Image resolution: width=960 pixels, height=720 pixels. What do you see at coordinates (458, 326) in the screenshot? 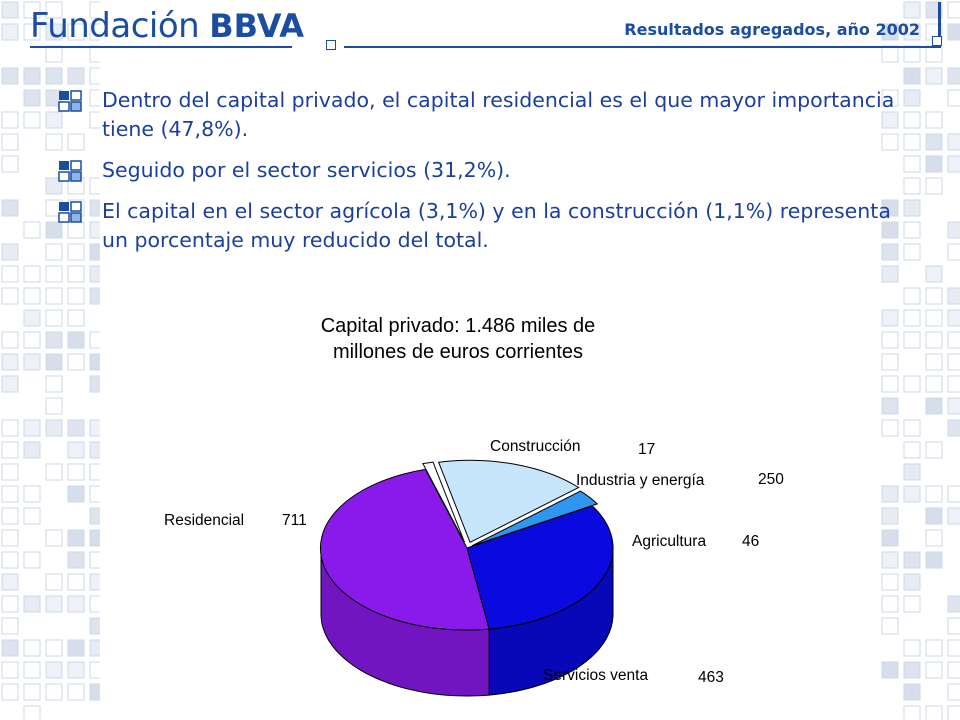
I see `chart-title-line-1: Capital privado: 1.486 miles de` at bounding box center [458, 326].